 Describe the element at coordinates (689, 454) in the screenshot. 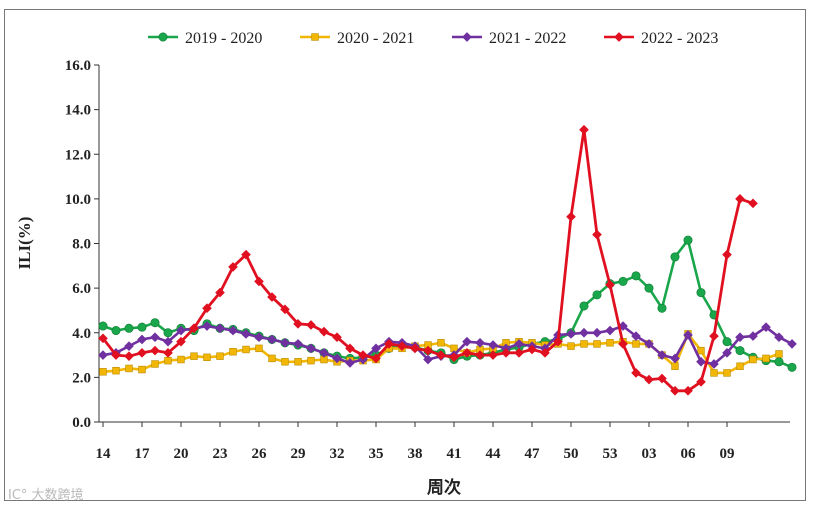

I see `x-tick-label: 06` at that location.